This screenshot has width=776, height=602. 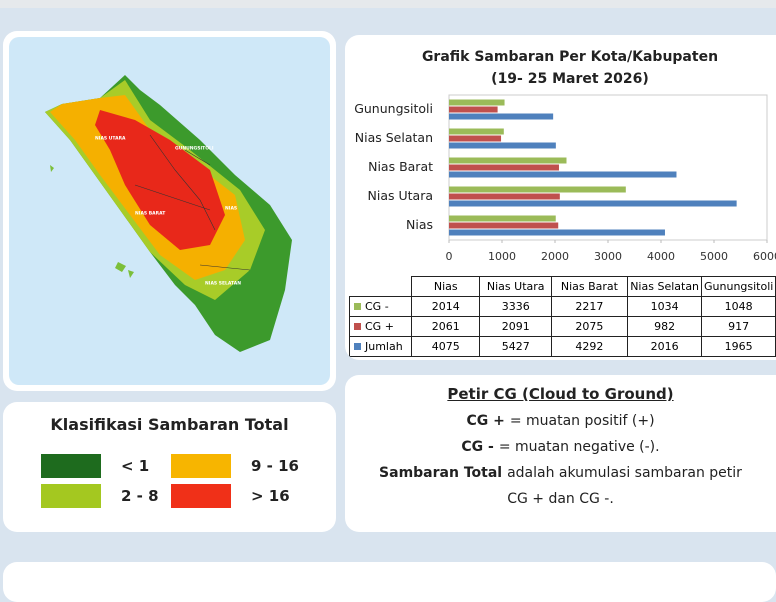 I want to click on table-cell: 4292, so click(x=589, y=346).